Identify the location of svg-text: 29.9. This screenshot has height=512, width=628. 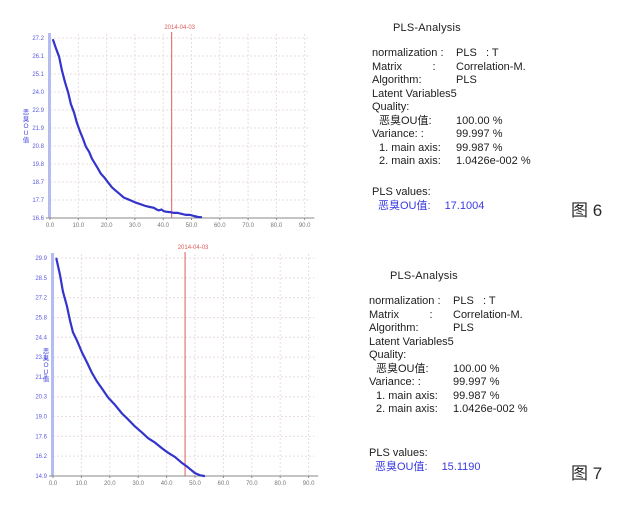
(41, 259).